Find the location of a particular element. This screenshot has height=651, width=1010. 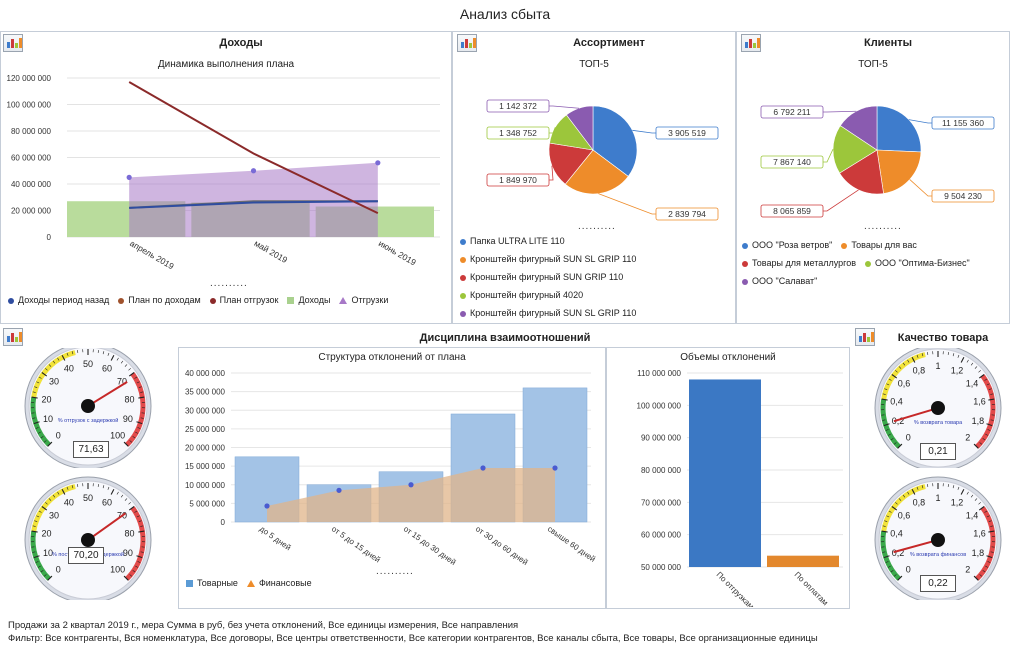

legend-item: Товары для вас is located at coordinates (879, 245).